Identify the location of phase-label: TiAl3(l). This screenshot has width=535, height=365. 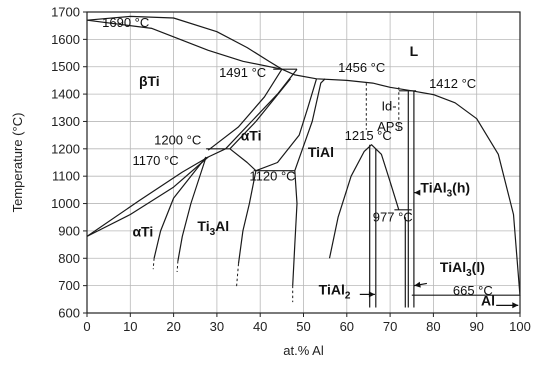
(462, 269).